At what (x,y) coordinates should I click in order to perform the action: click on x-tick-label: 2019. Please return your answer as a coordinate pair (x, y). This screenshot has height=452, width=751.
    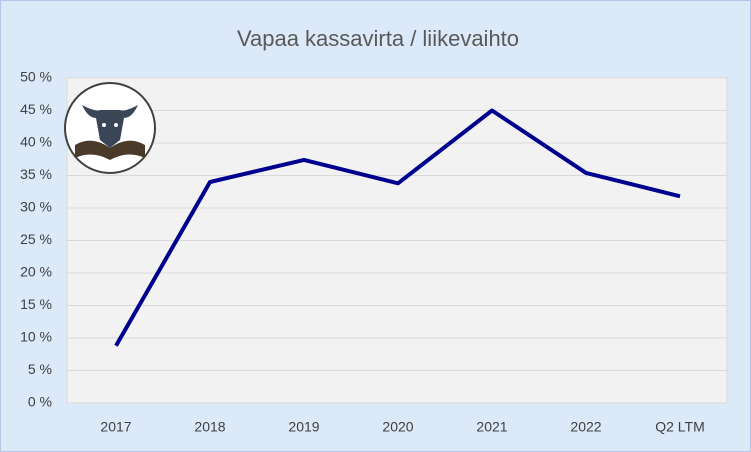
    Looking at the image, I should click on (303, 427).